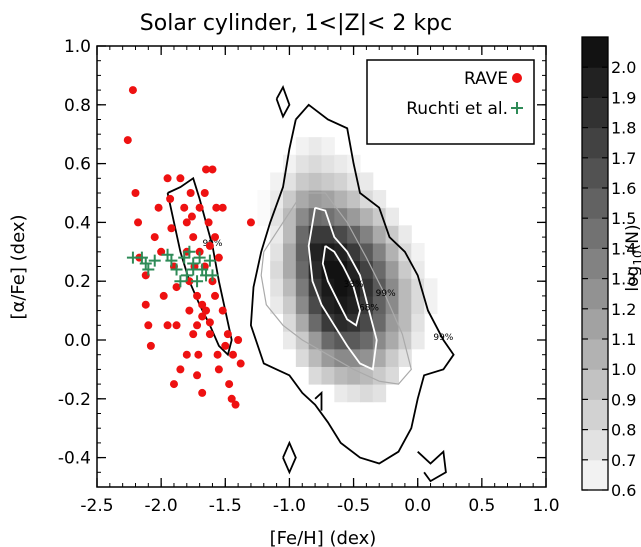 The width and height of the screenshot is (641, 547). Describe the element at coordinates (417, 506) in the screenshot. I see `x-tick-label: 0.0` at that location.